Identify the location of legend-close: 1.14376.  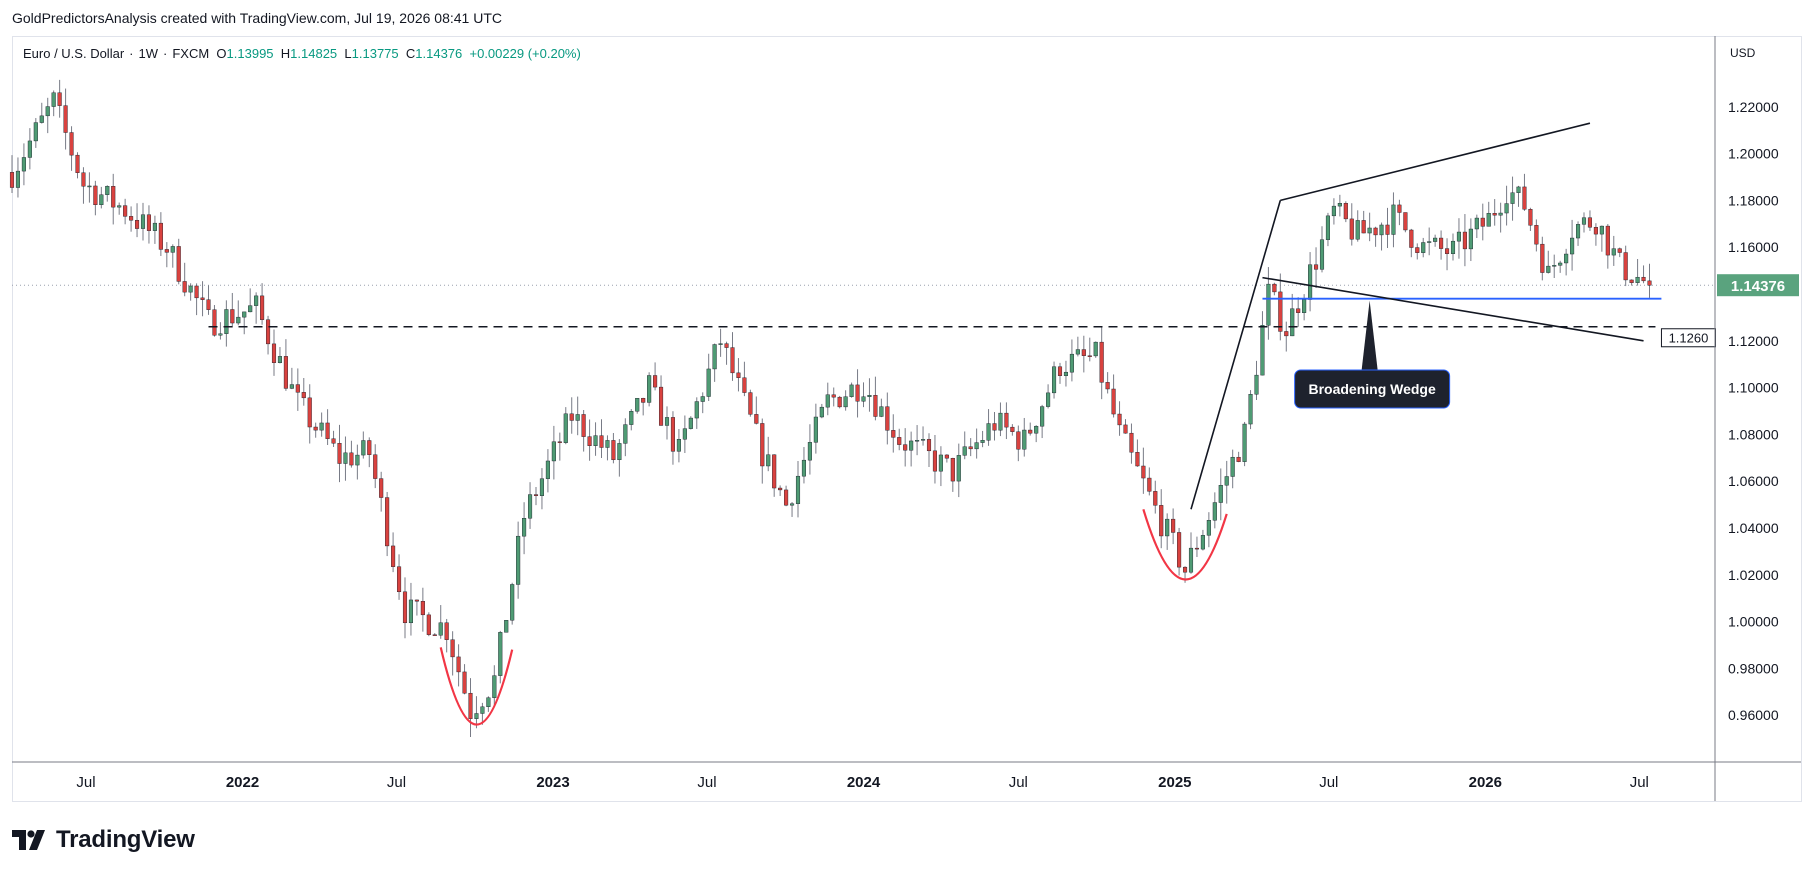
(439, 53).